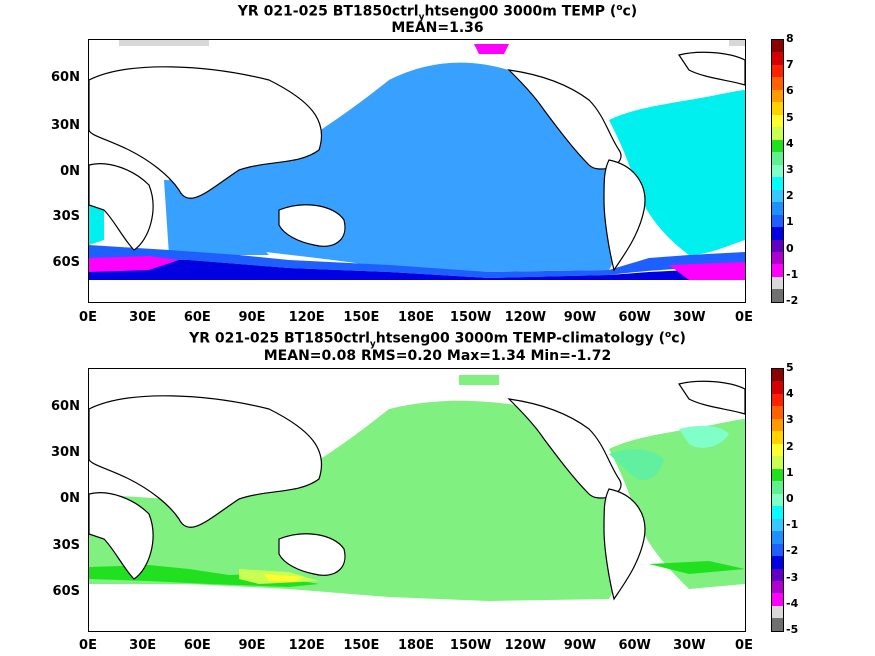  What do you see at coordinates (792, 603) in the screenshot?
I see `colorbar-label: -4` at bounding box center [792, 603].